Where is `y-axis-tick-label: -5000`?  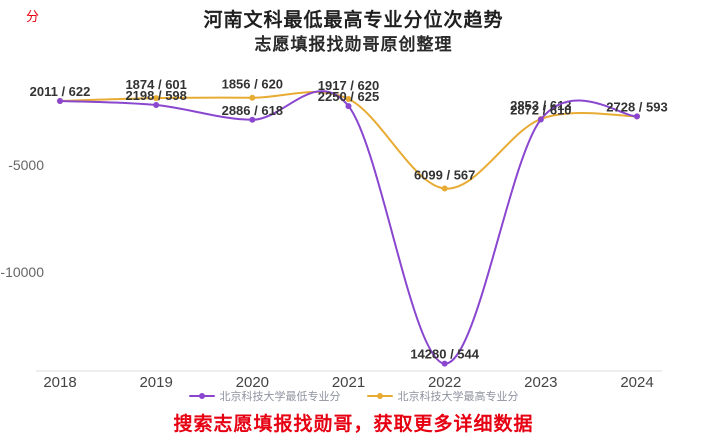 y-axis-tick-label: -5000 is located at coordinates (26, 165).